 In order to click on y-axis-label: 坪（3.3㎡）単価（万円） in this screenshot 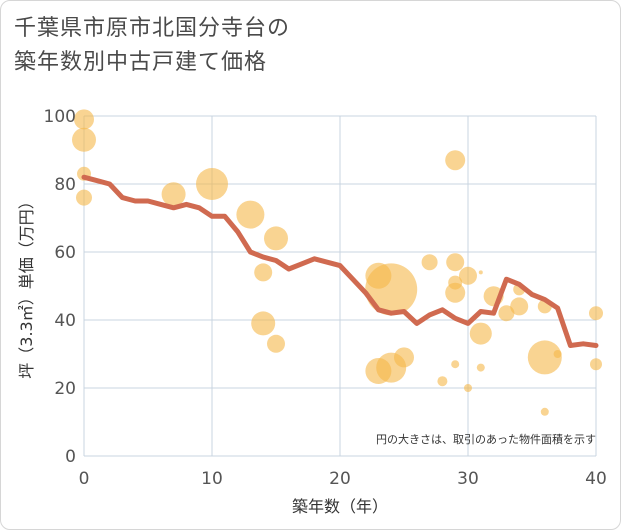, I will do `click(26, 285)`.